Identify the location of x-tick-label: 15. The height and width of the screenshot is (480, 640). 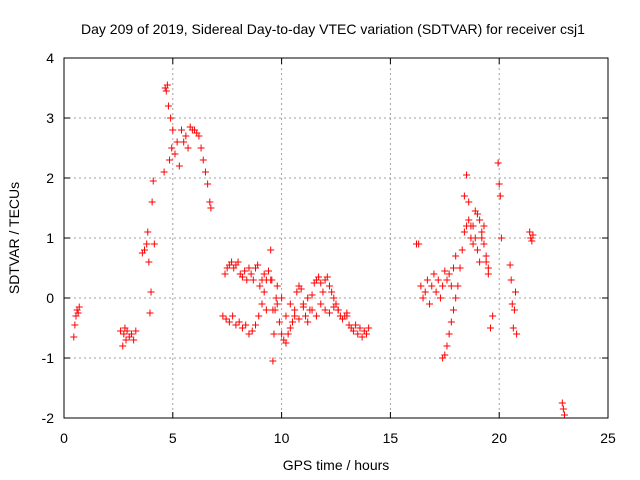
(391, 438).